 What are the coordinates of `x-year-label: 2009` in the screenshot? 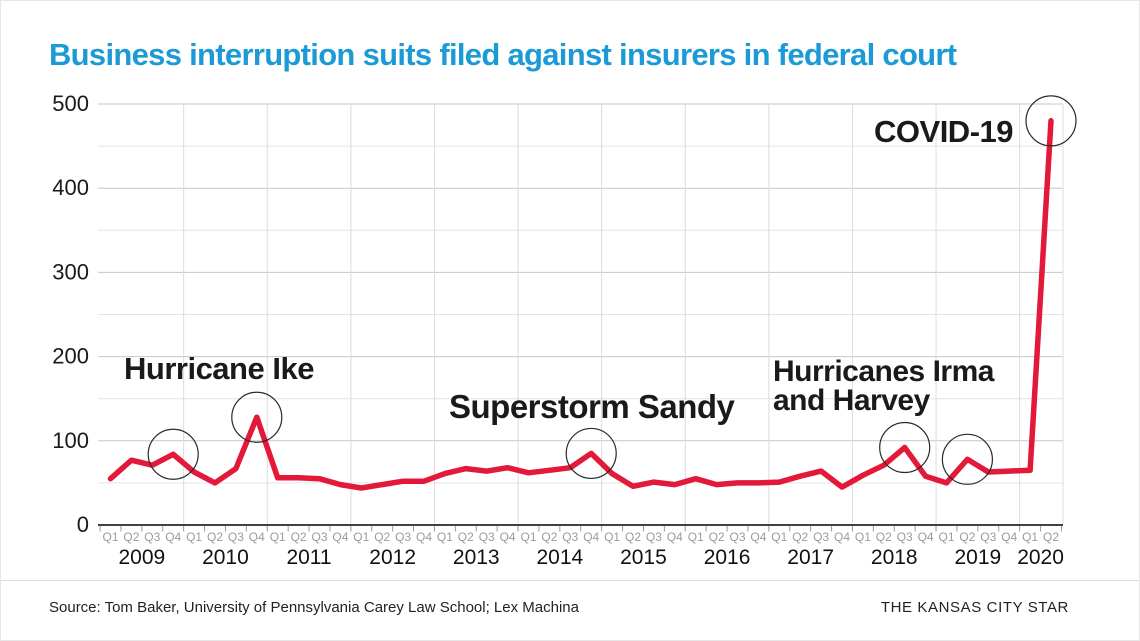 It's located at (141, 557).